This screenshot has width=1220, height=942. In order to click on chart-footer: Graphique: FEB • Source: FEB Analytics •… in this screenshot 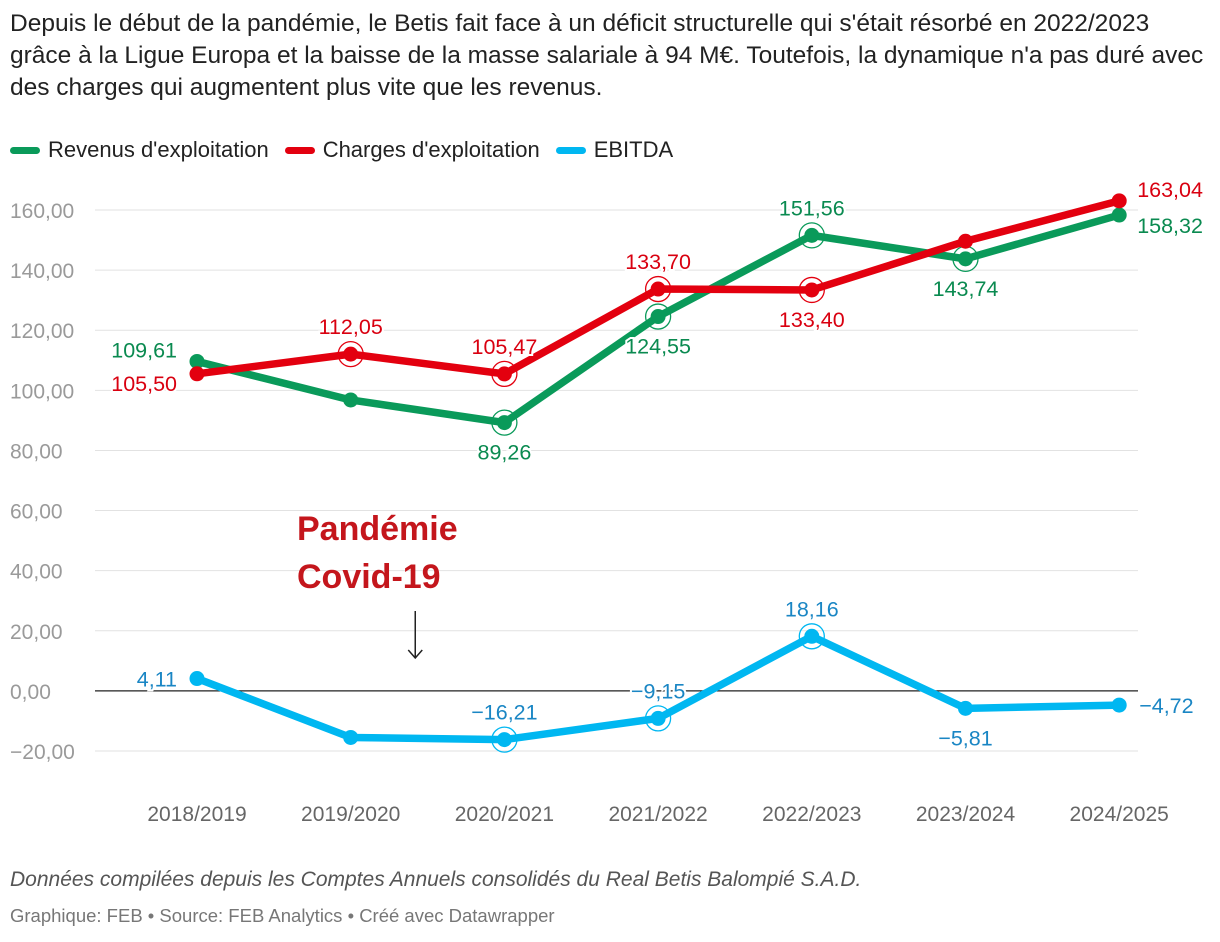, I will do `click(282, 915)`.